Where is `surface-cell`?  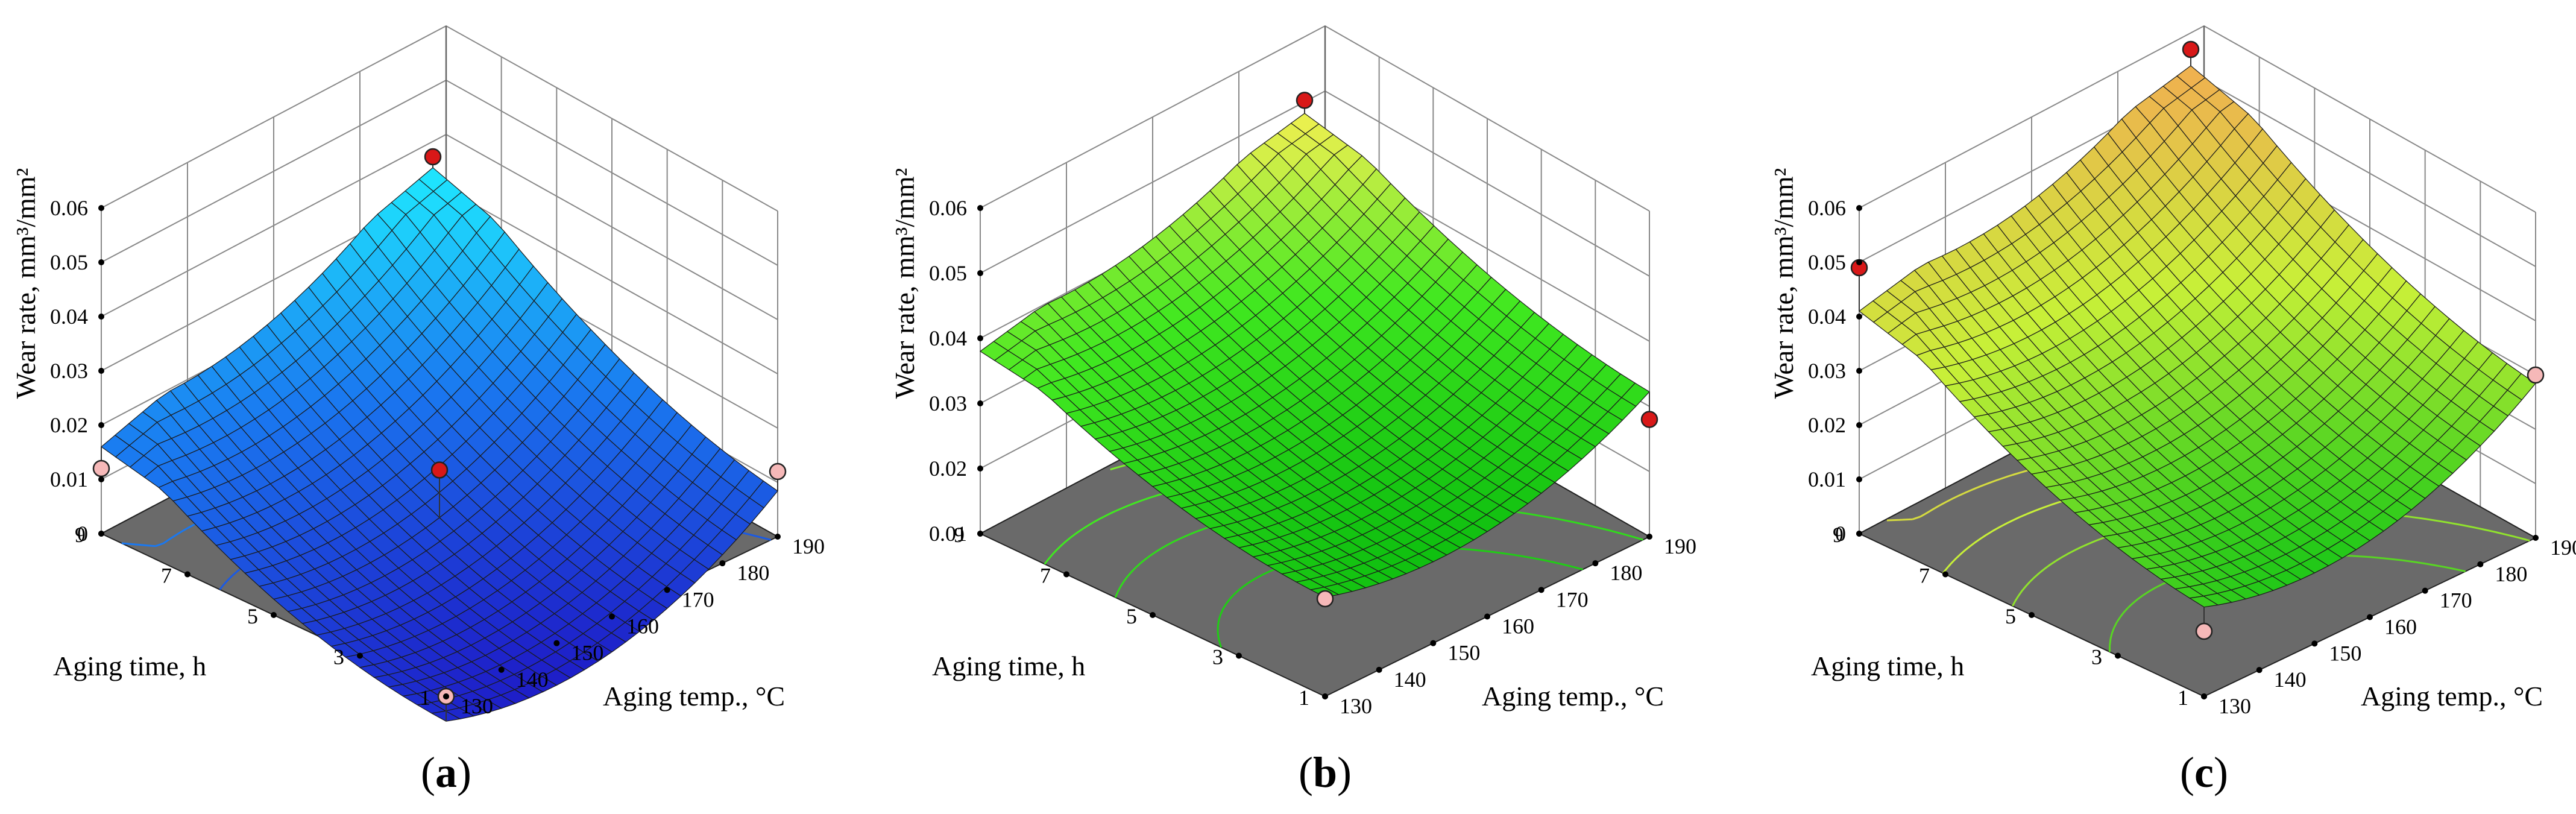
surface-cell is located at coordinates (2203, 601).